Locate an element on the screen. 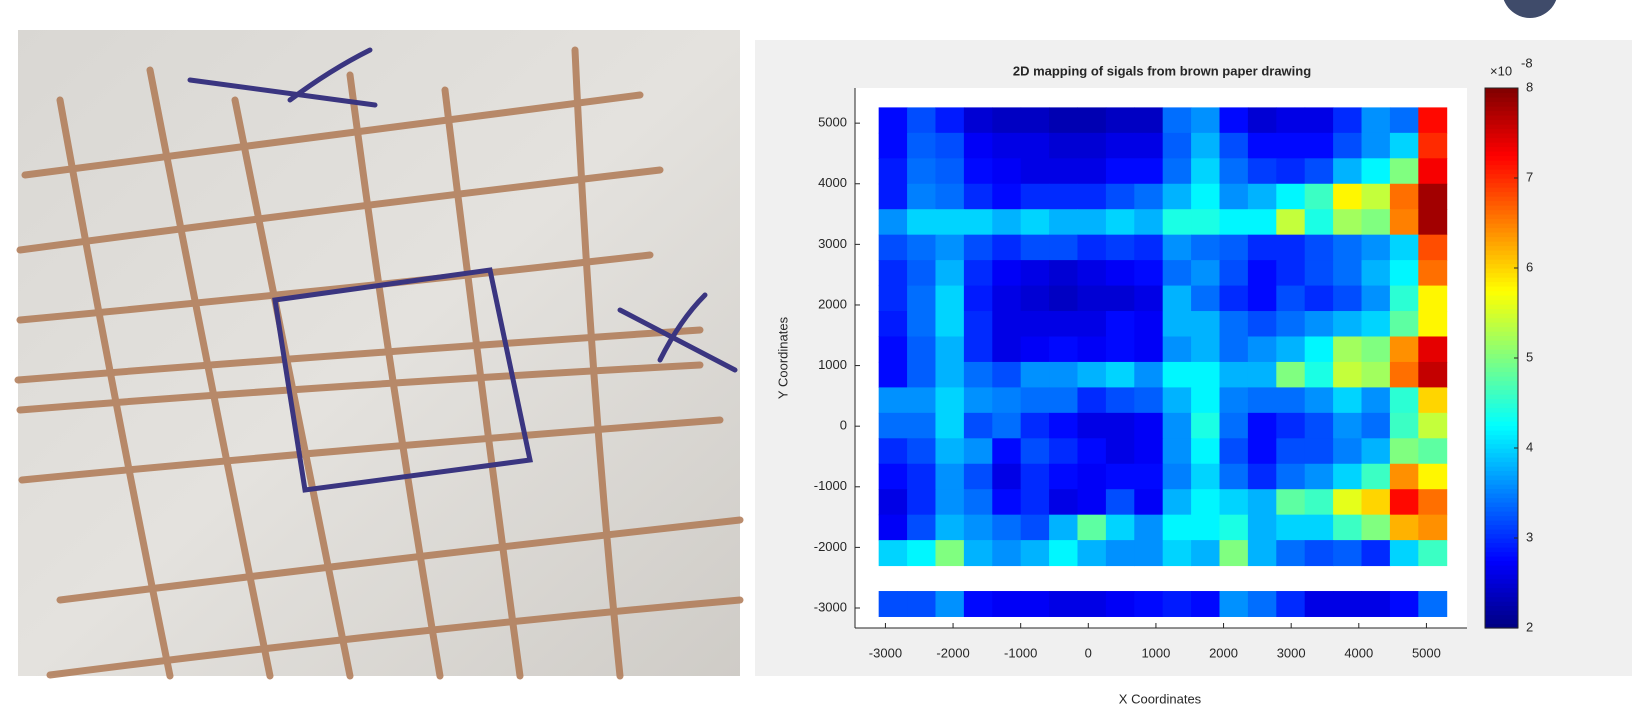 The image size is (1632, 704). x-tick-label: 0 is located at coordinates (1088, 652).